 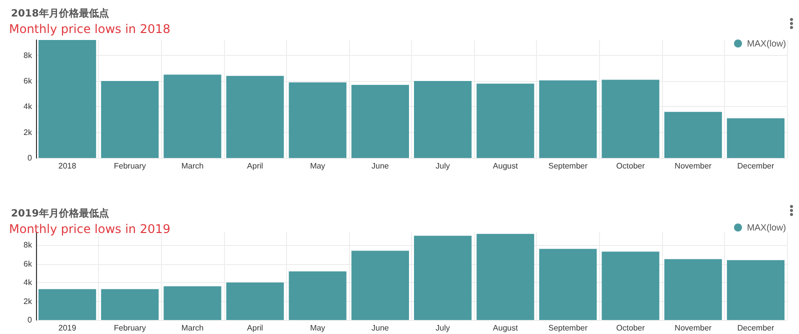 I want to click on x-tick-label: 2019, so click(x=67, y=328).